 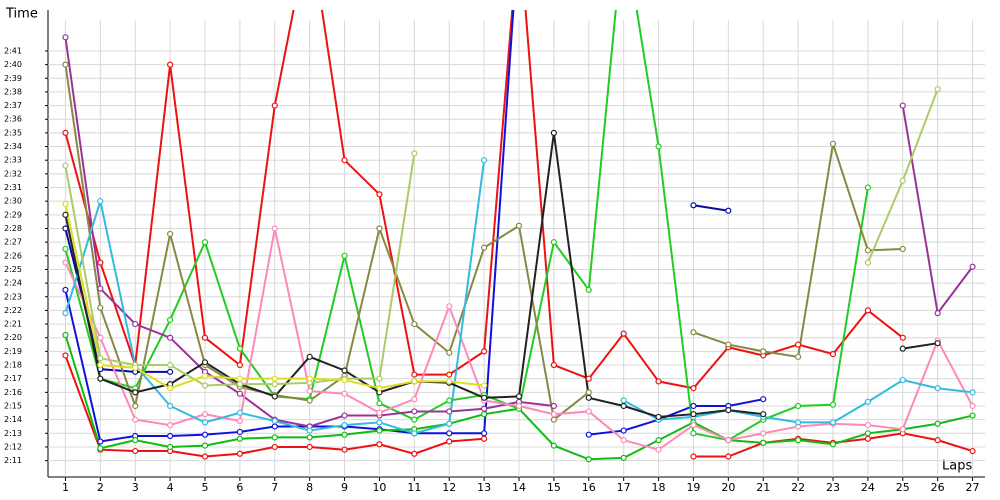 I want to click on x-tick-label: 5, so click(x=205, y=487).